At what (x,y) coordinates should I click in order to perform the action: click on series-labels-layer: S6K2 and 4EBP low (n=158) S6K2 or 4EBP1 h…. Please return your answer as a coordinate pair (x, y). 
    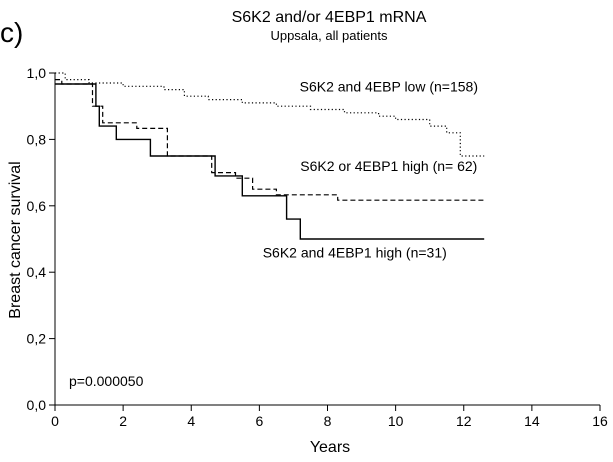
    Looking at the image, I should click on (370, 169).